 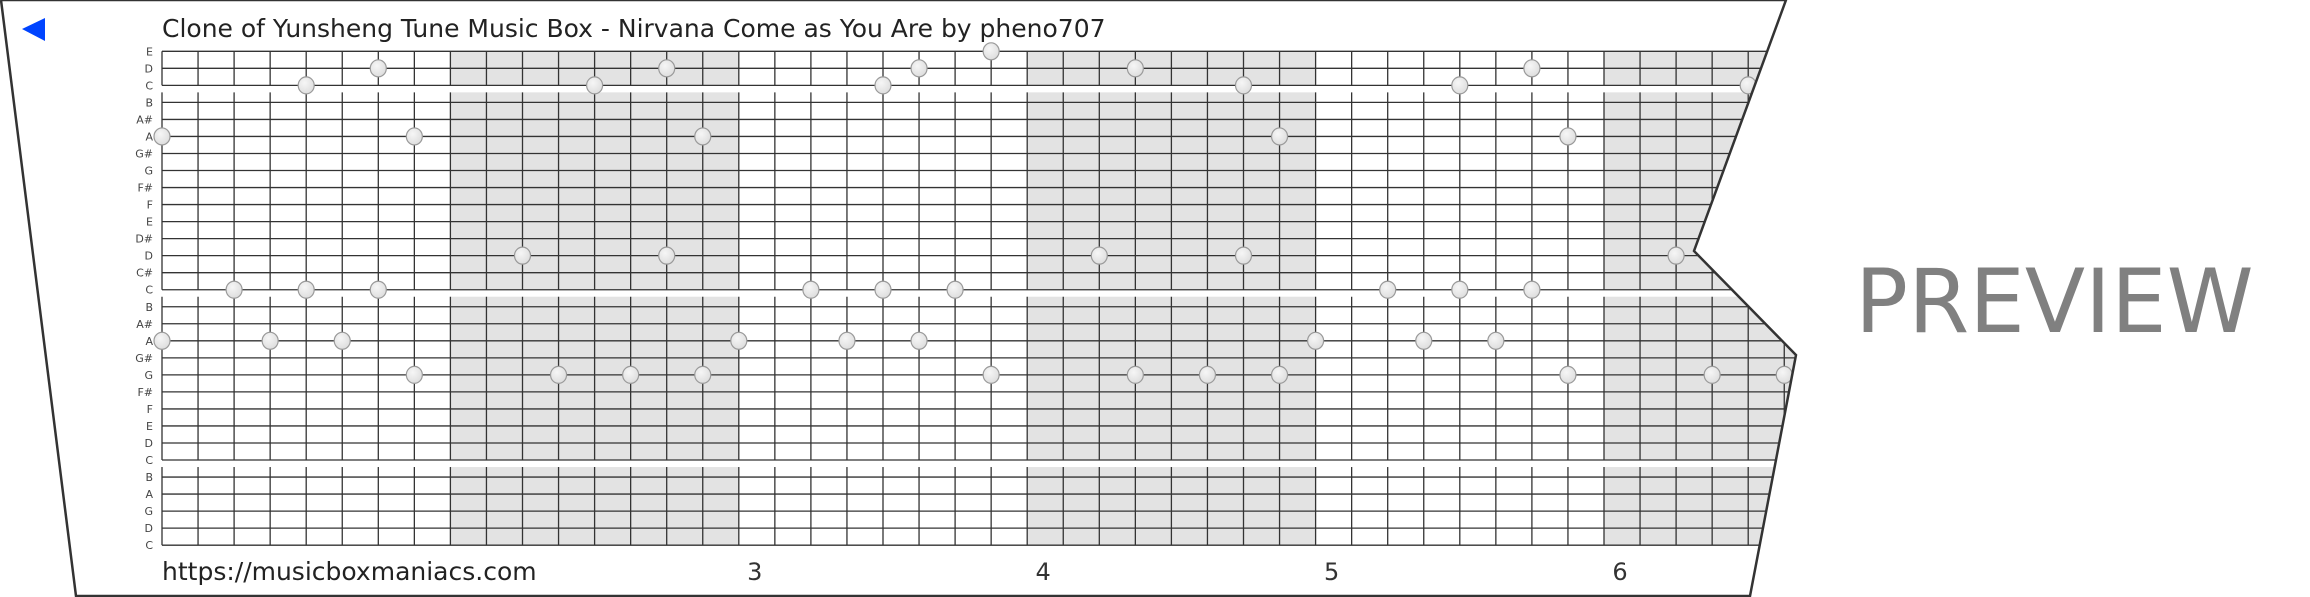 What do you see at coordinates (33, 29) in the screenshot?
I see `back-arrow-icon` at bounding box center [33, 29].